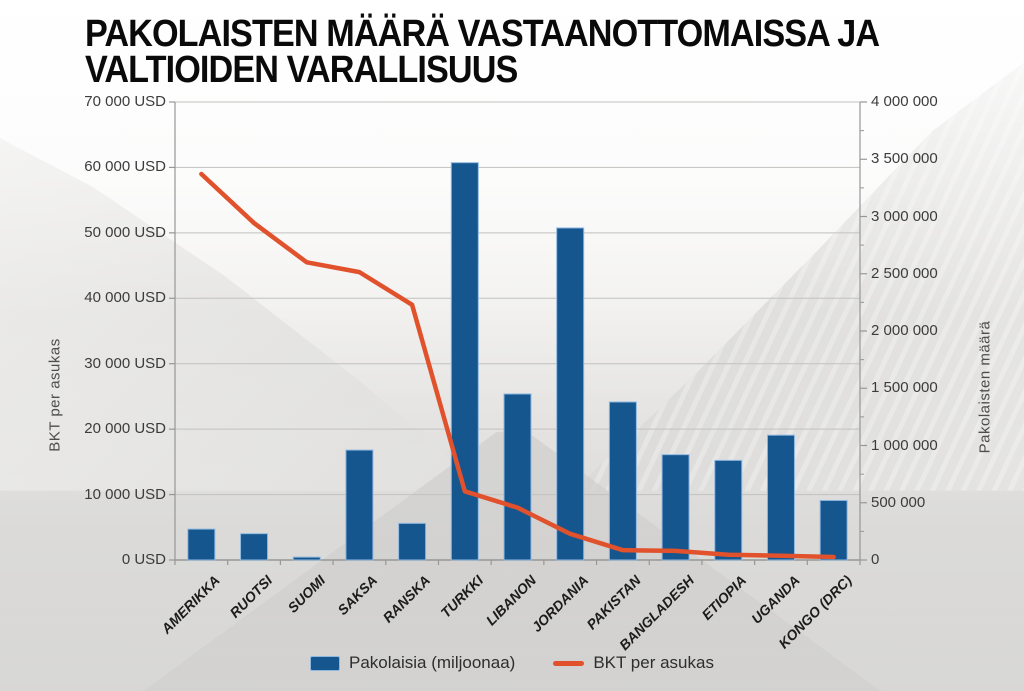 This screenshot has height=691, width=1024. What do you see at coordinates (904, 101) in the screenshot?
I see `right-axis-tick-label: 4 000 000` at bounding box center [904, 101].